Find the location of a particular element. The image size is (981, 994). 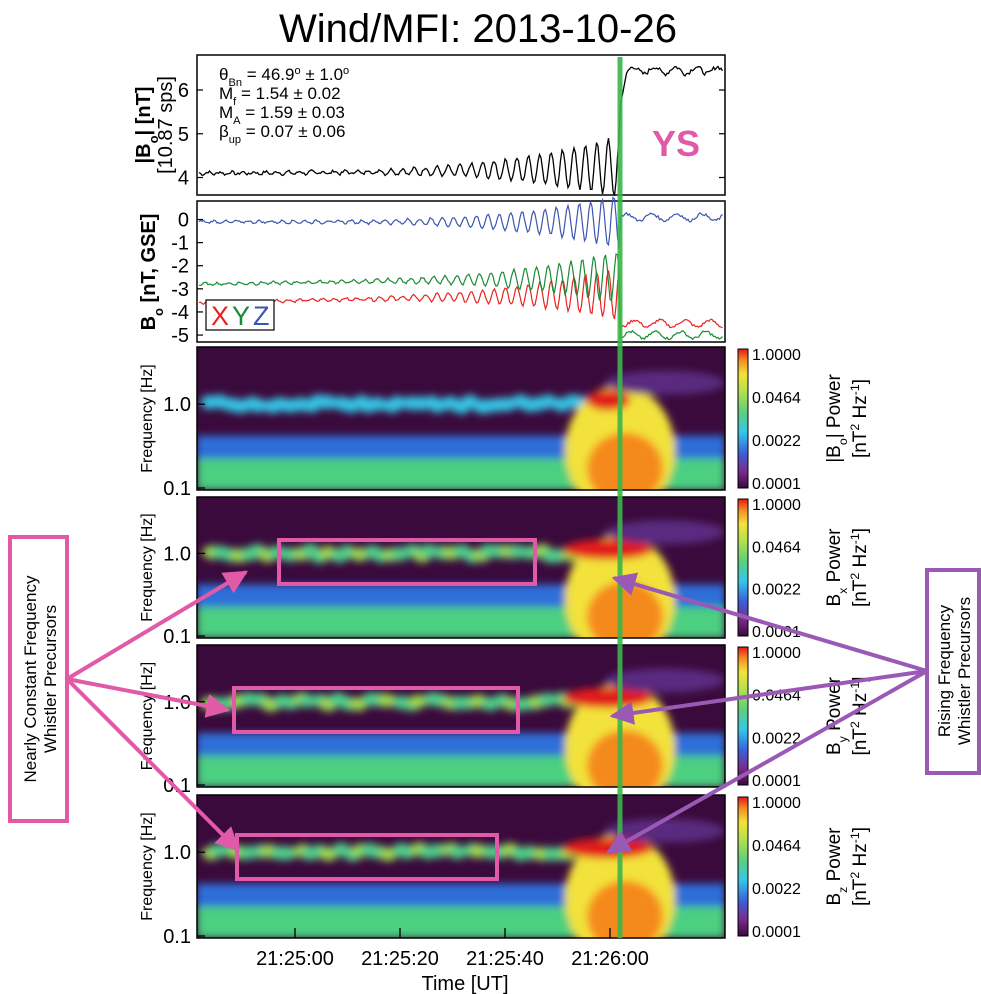

callout-right: Rising Frequency Whistler Precursors is located at coordinates (793, 711).